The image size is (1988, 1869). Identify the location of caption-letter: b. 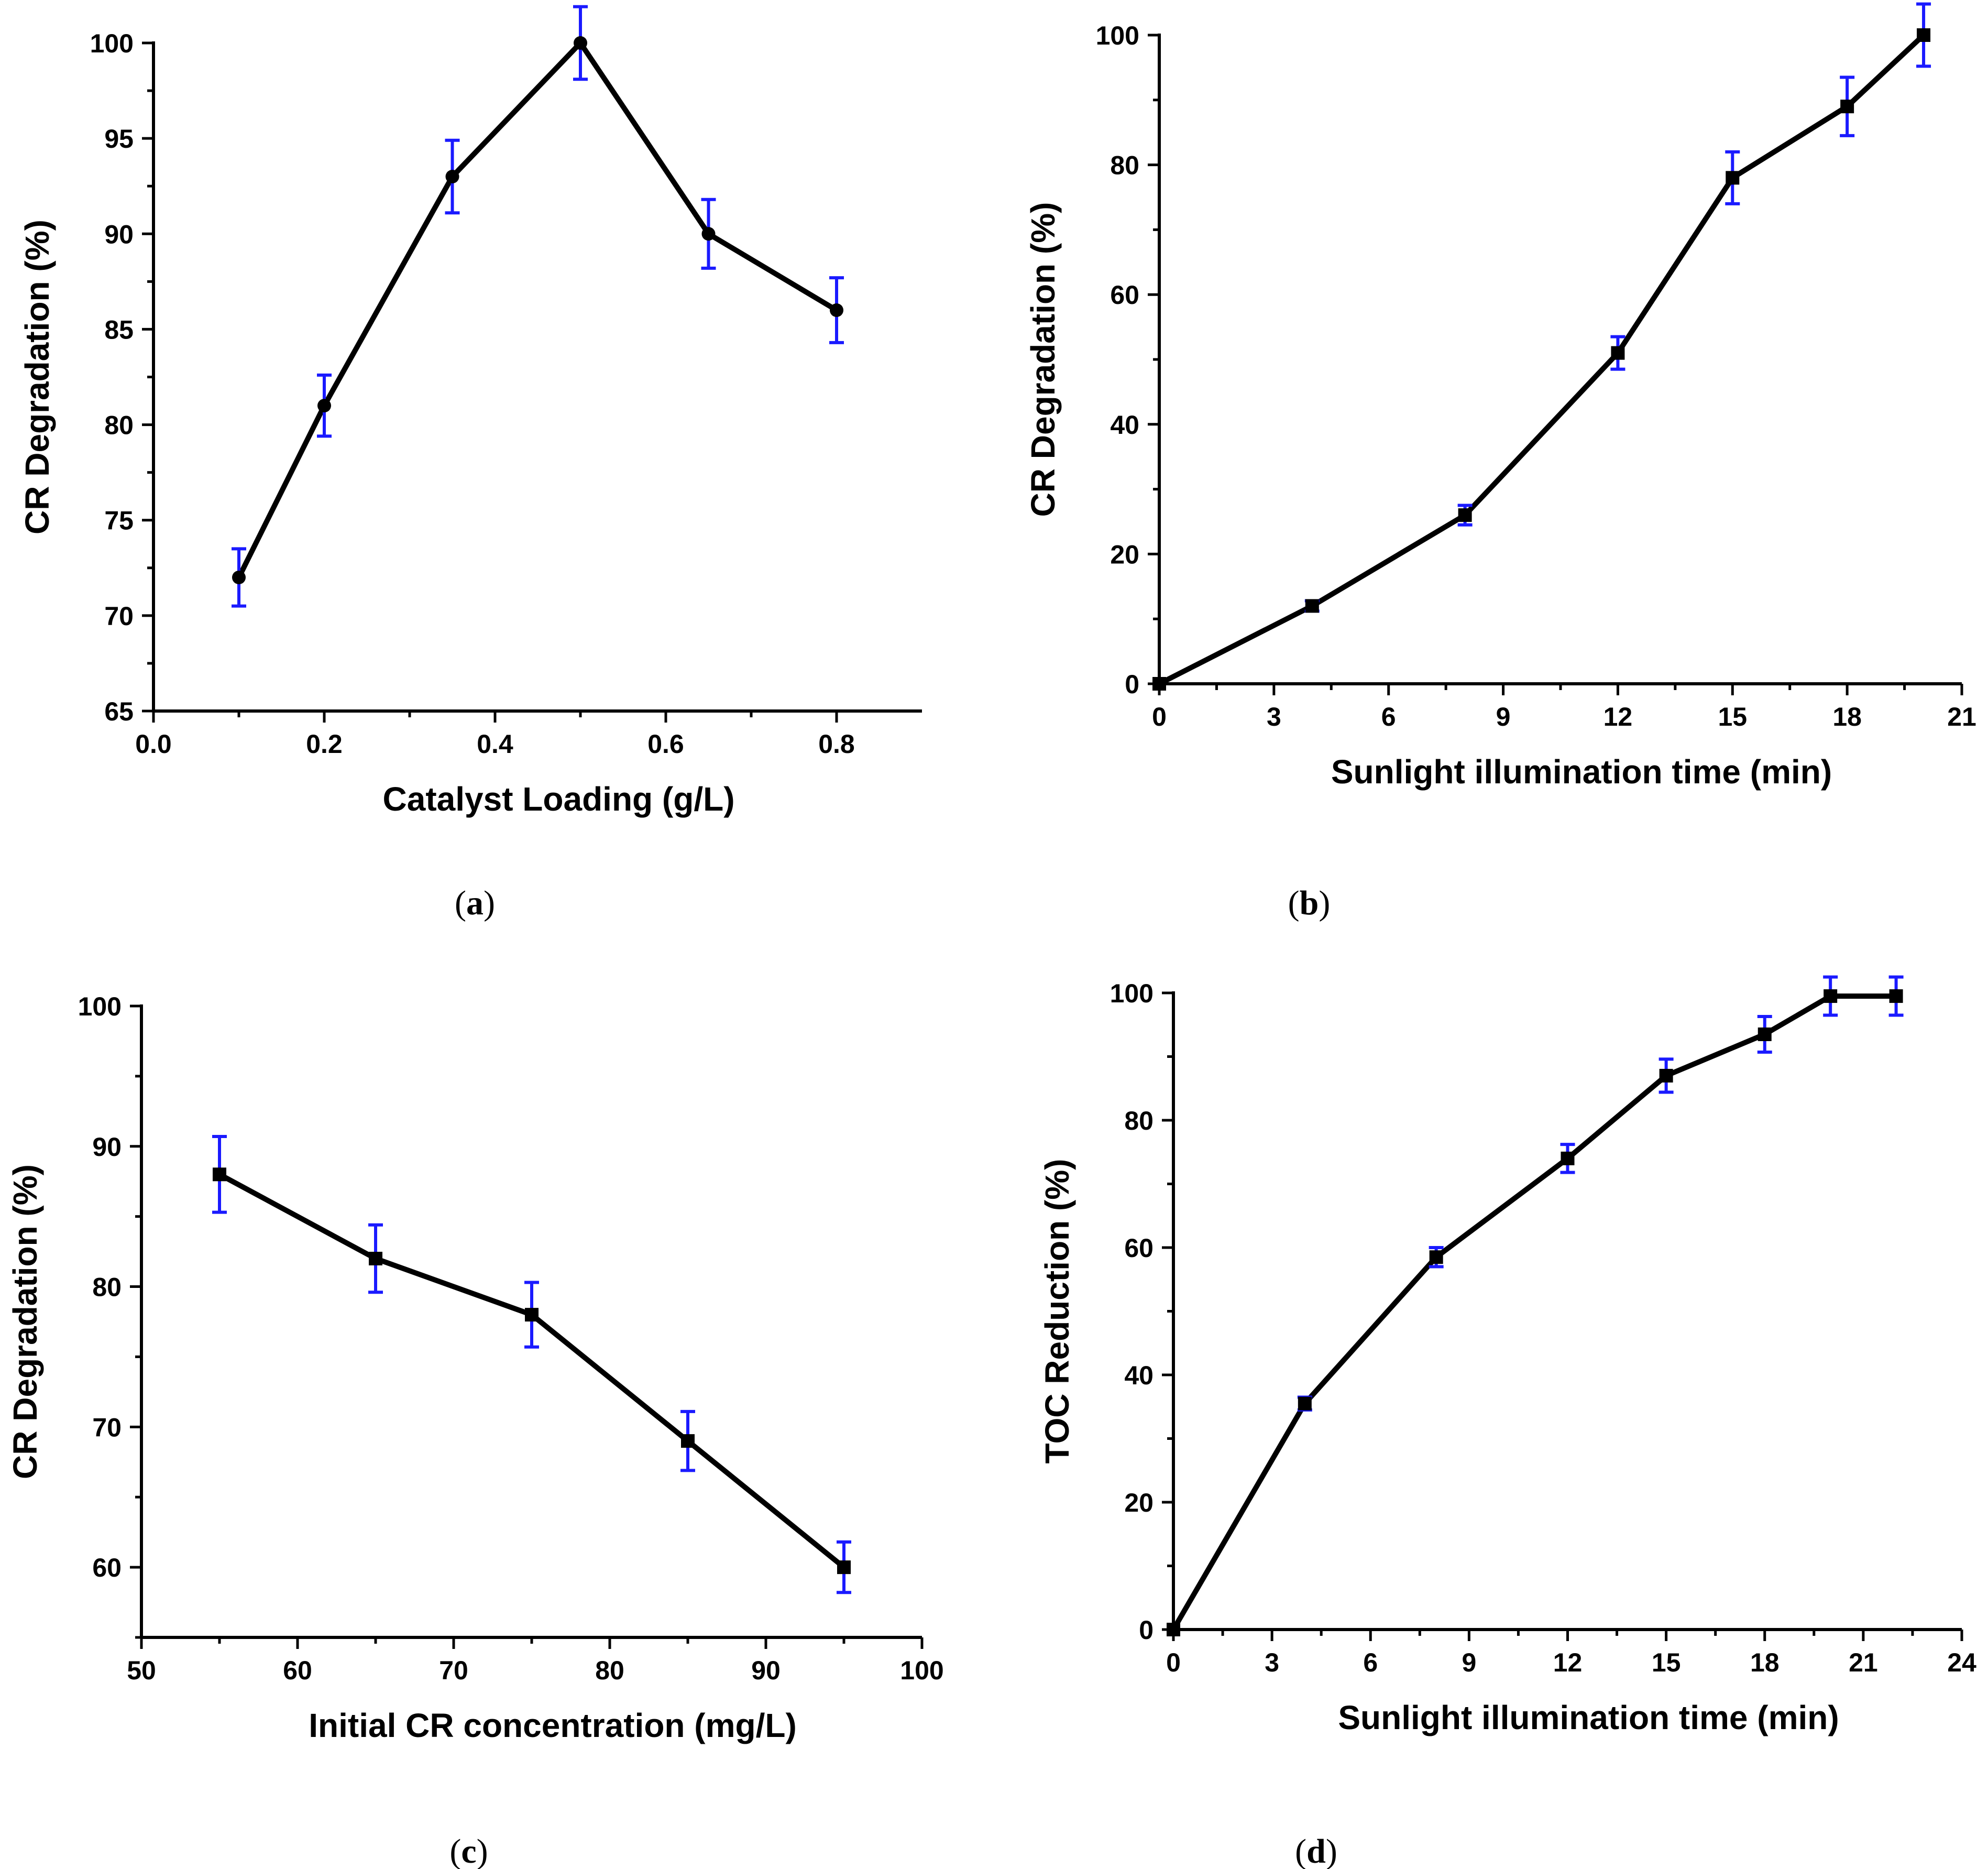
(1309, 903).